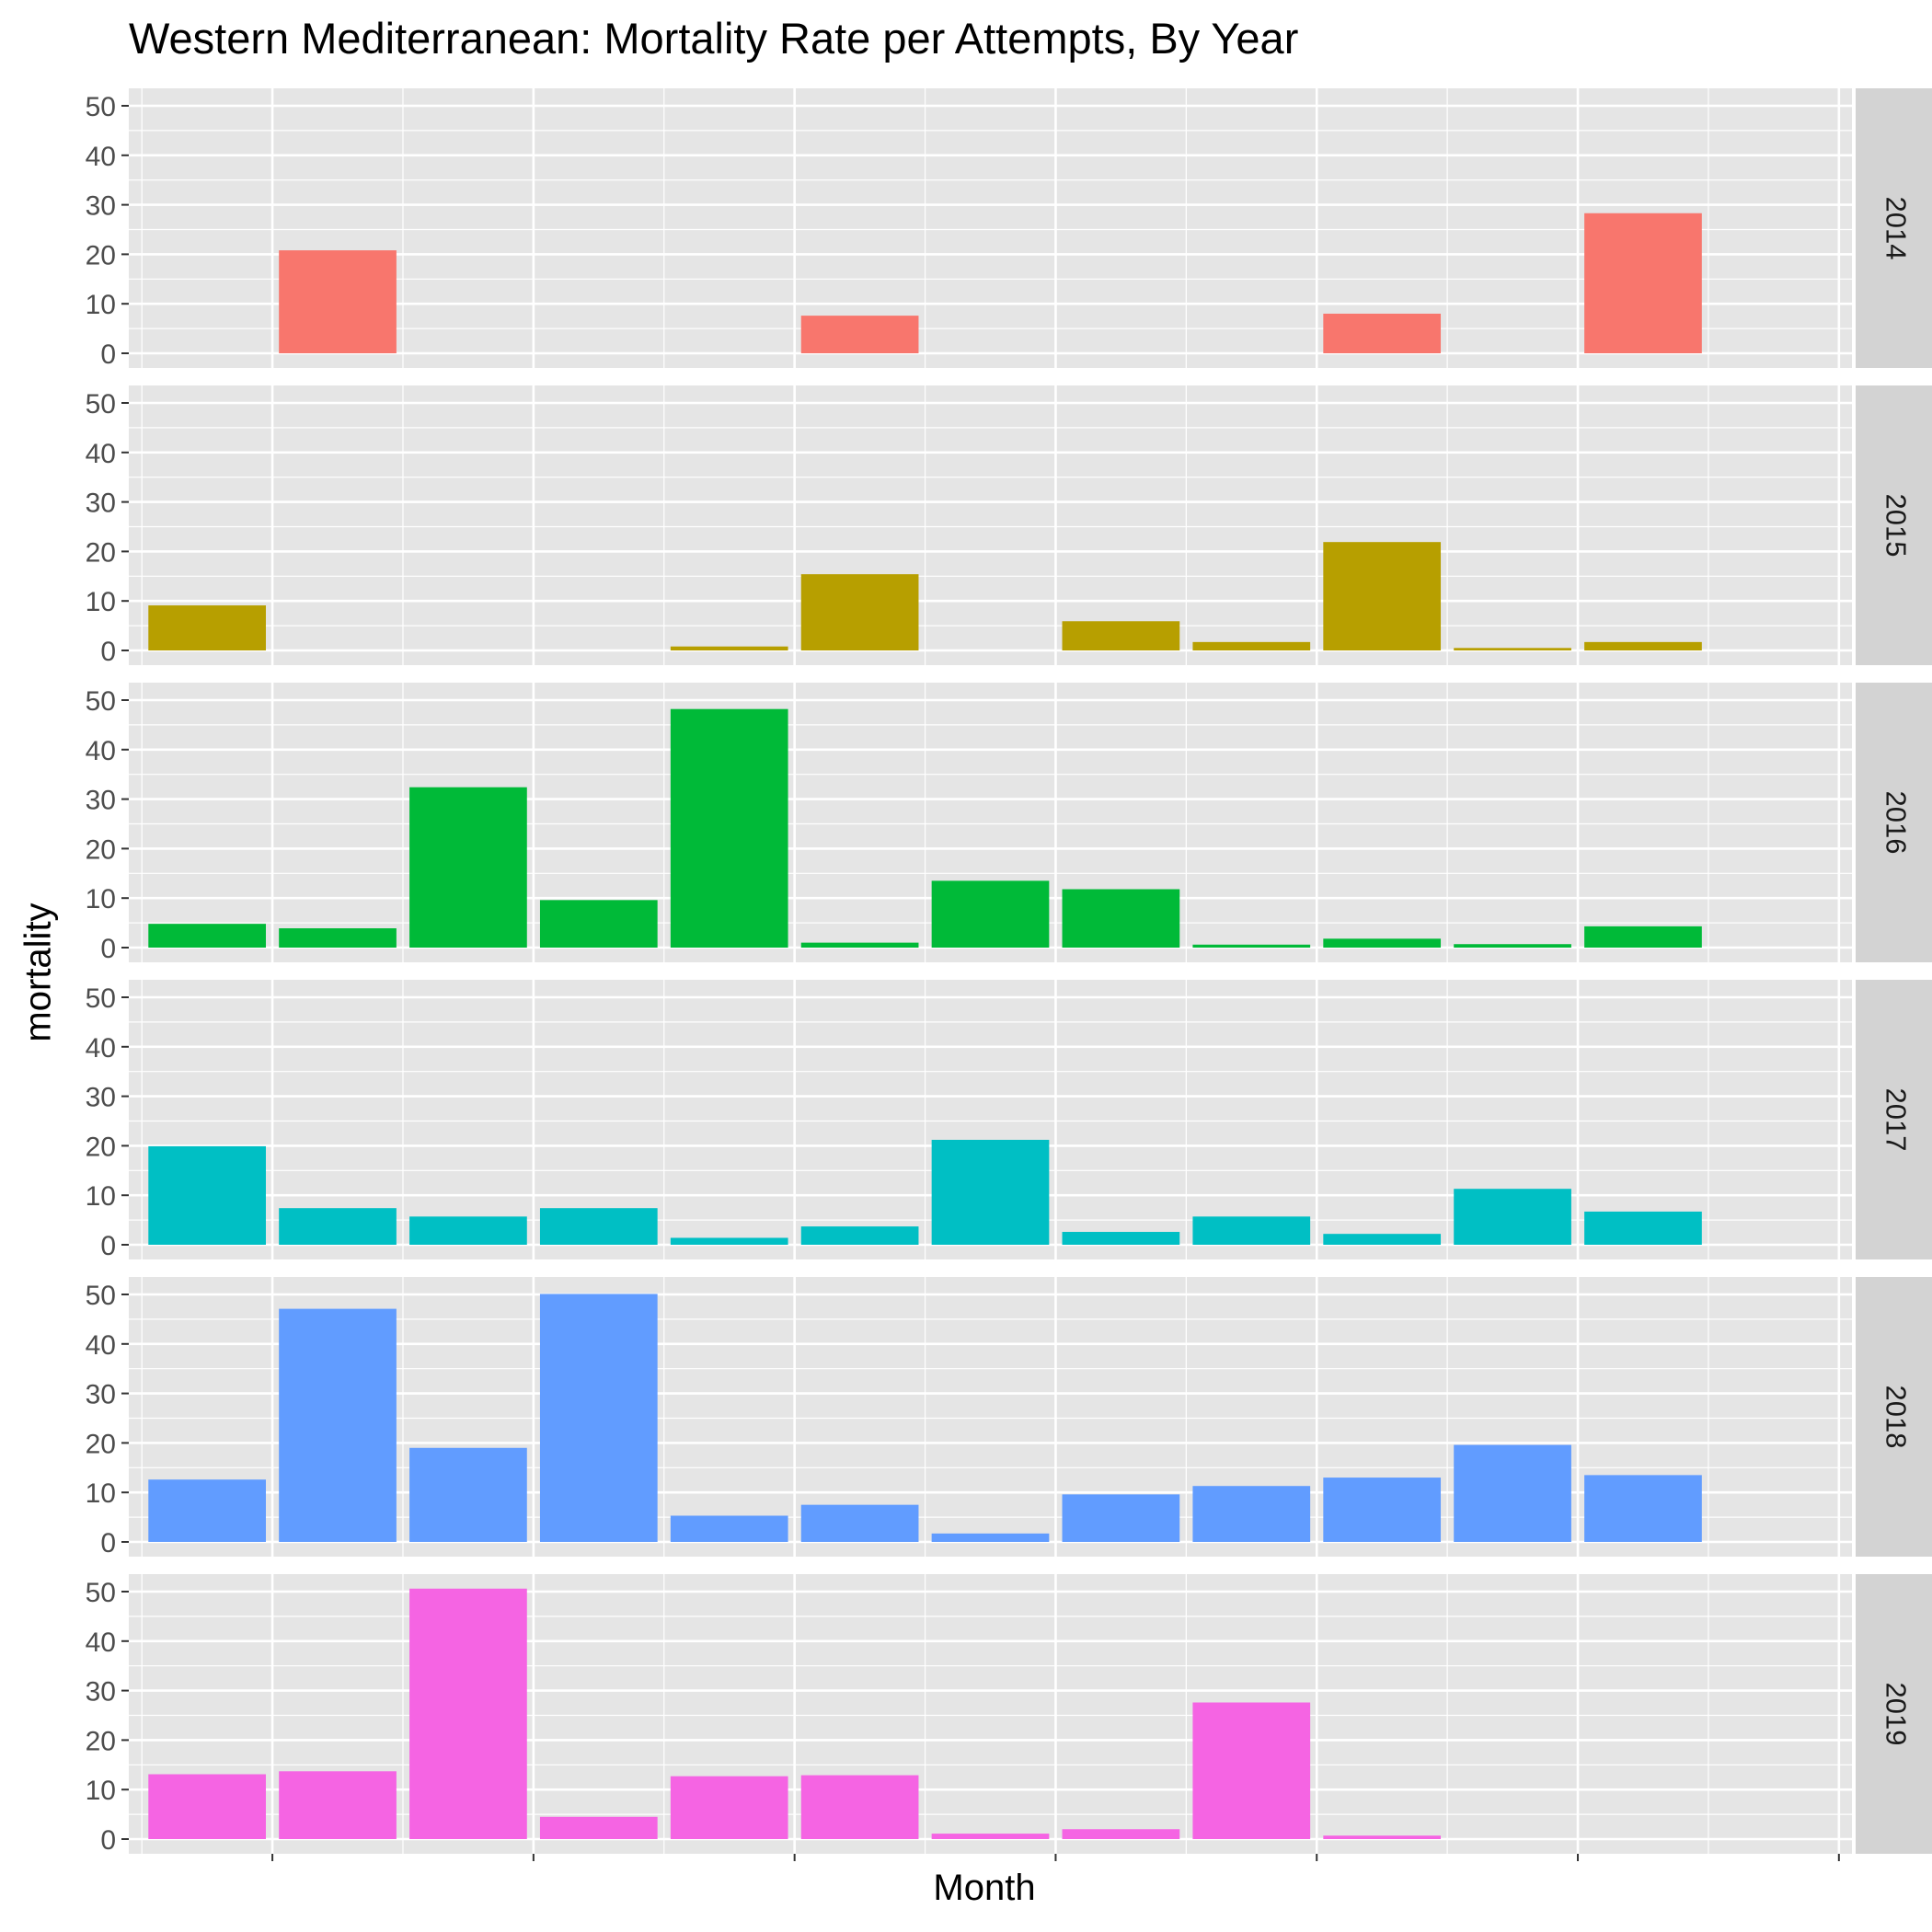  Describe the element at coordinates (1382, 1510) in the screenshot. I see `bar-2018-m10` at that location.